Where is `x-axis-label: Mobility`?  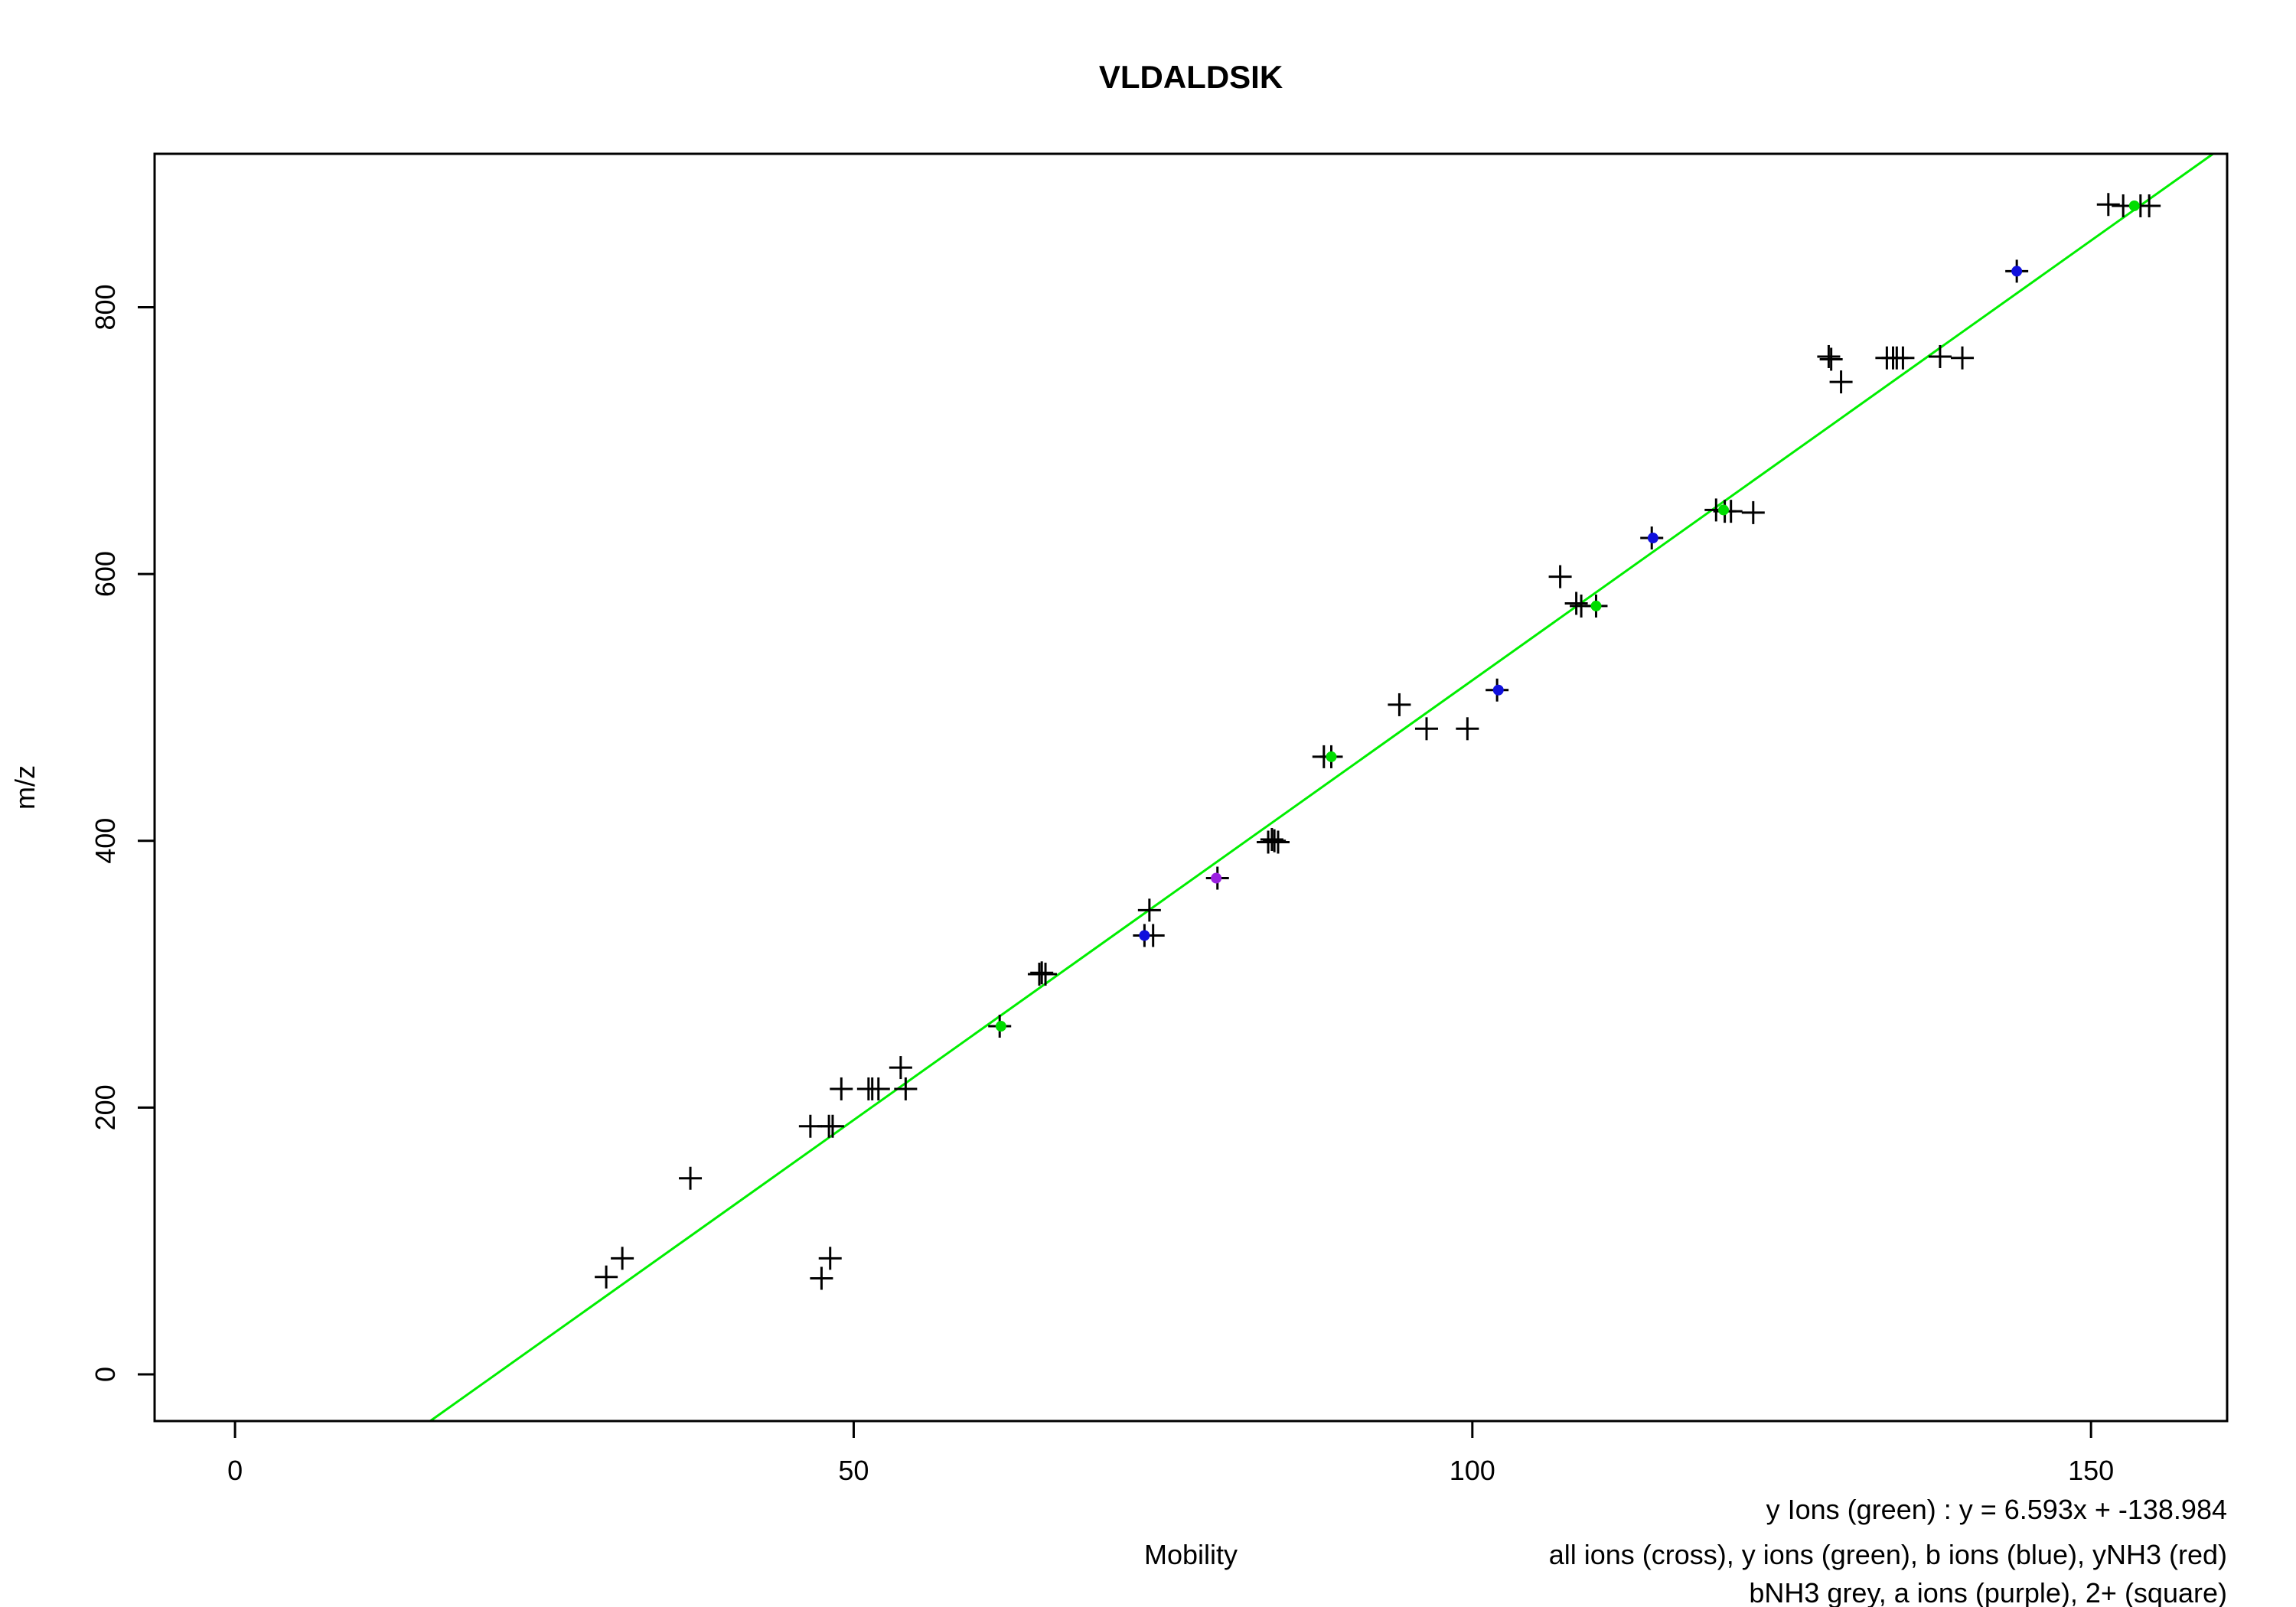
x-axis-label: Mobility is located at coordinates (1191, 1554).